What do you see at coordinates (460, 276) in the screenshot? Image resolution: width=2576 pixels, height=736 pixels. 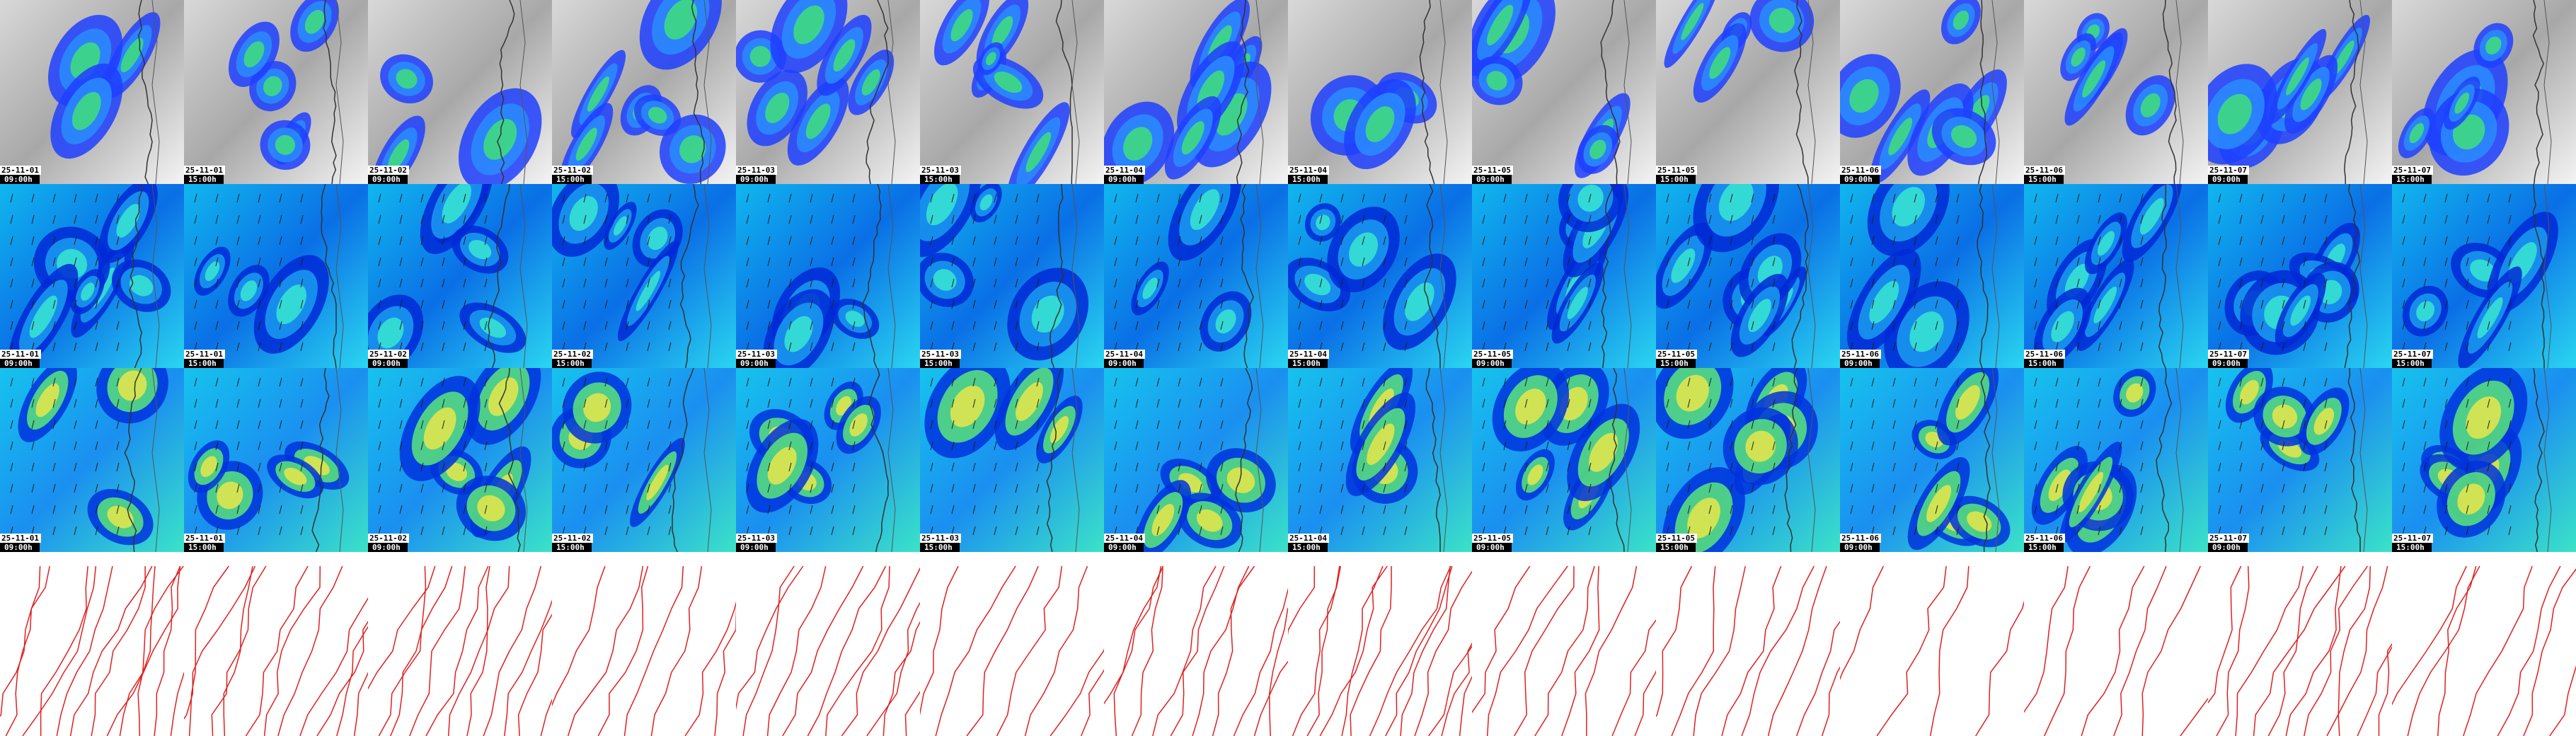 I see `map-panel: 25-11-02 09:00h` at bounding box center [460, 276].